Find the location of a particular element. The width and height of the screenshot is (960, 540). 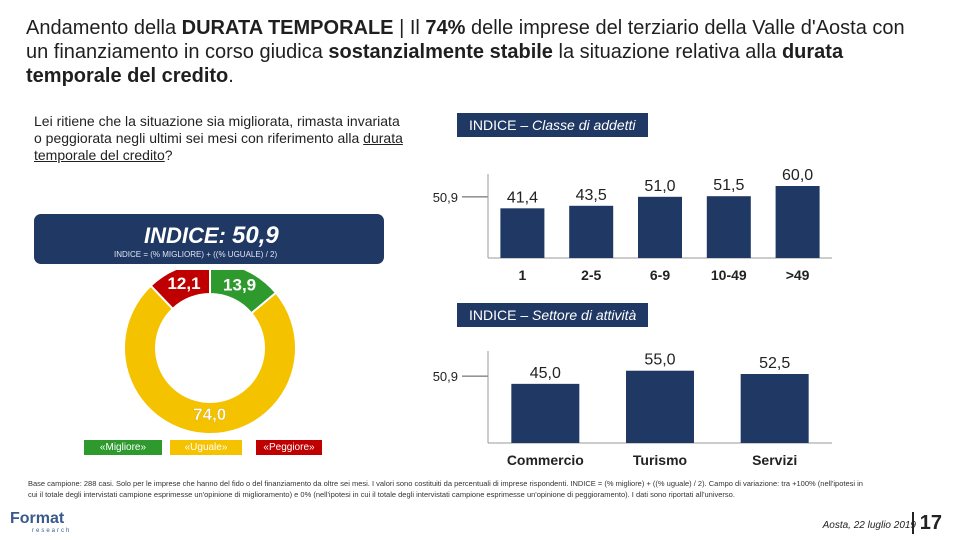

bar-value-label: 43,5 is located at coordinates (591, 195).